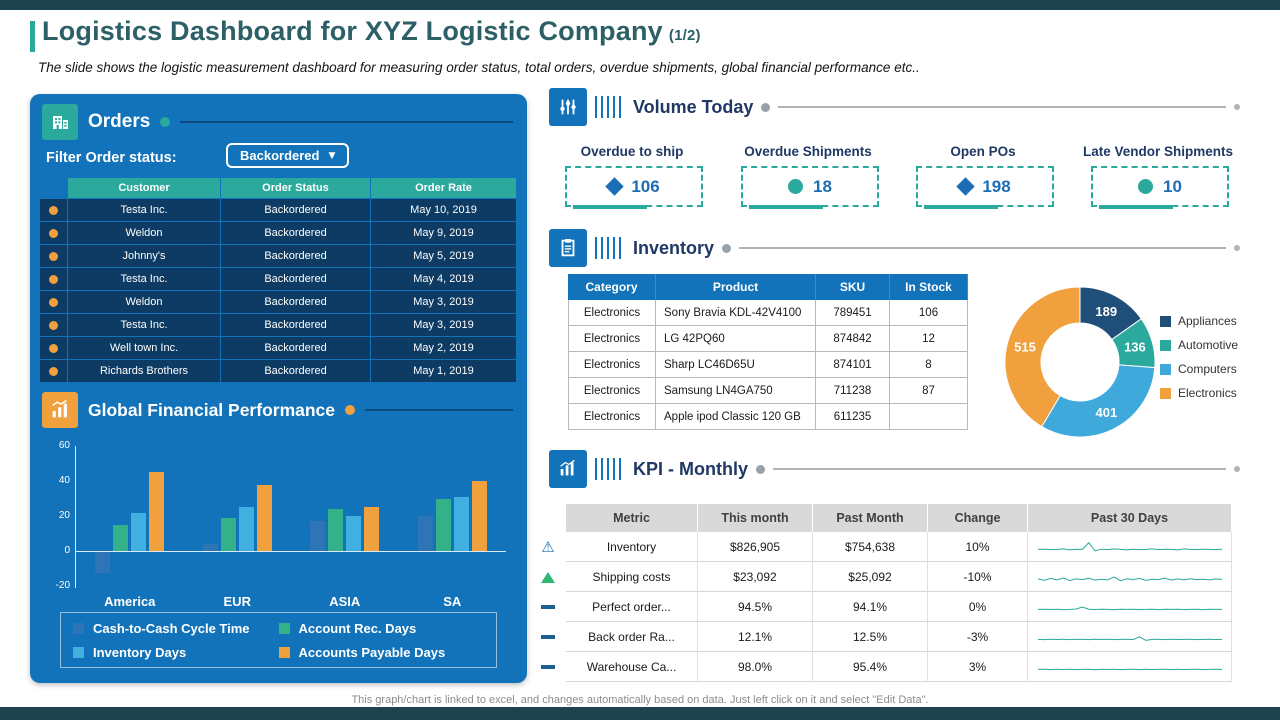 This screenshot has width=1280, height=720. I want to click on kpi-label: Overdue Shipments, so click(808, 151).